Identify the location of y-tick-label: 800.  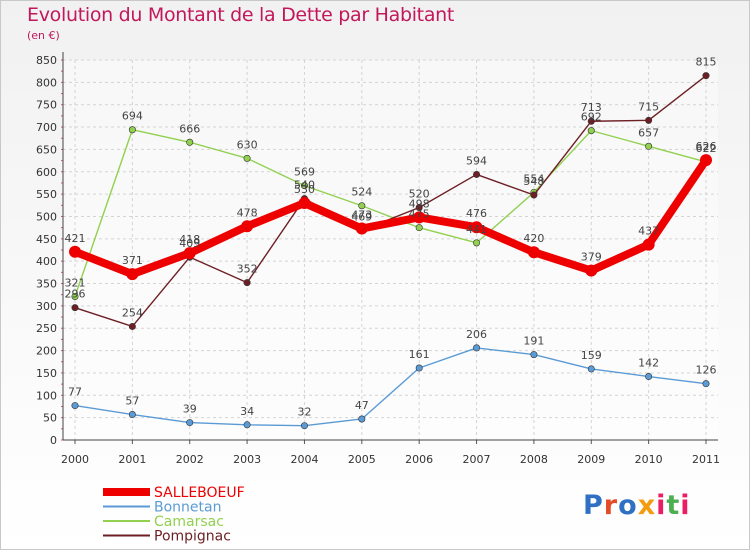
(46, 82).